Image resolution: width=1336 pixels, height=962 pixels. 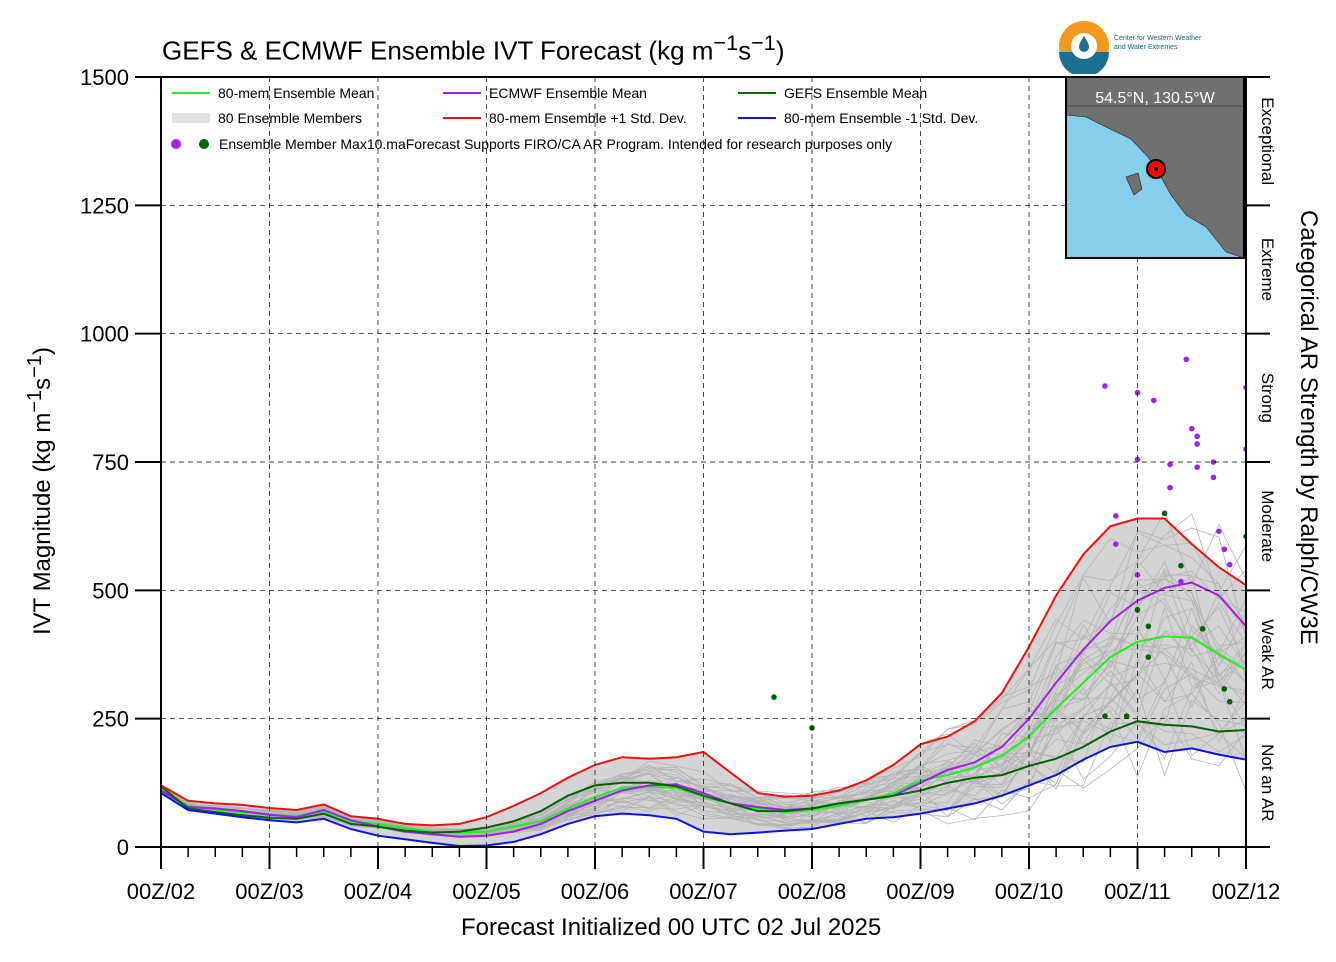 What do you see at coordinates (204, 144) in the screenshot?
I see `legend-gefs-max-dot` at bounding box center [204, 144].